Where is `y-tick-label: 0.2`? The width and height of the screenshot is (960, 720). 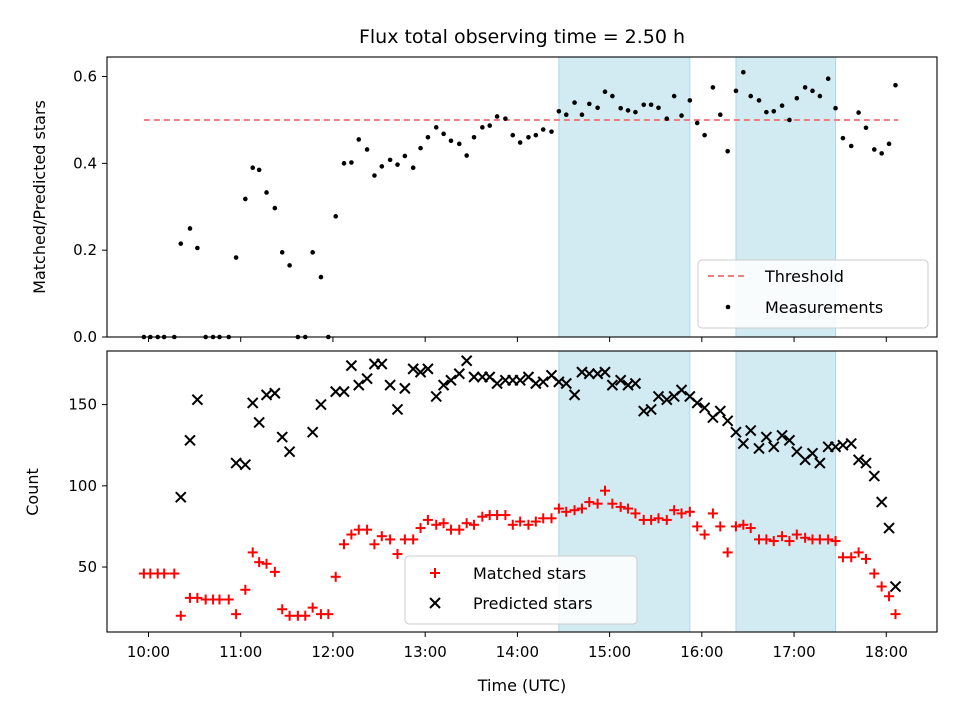 y-tick-label: 0.2 is located at coordinates (85, 250).